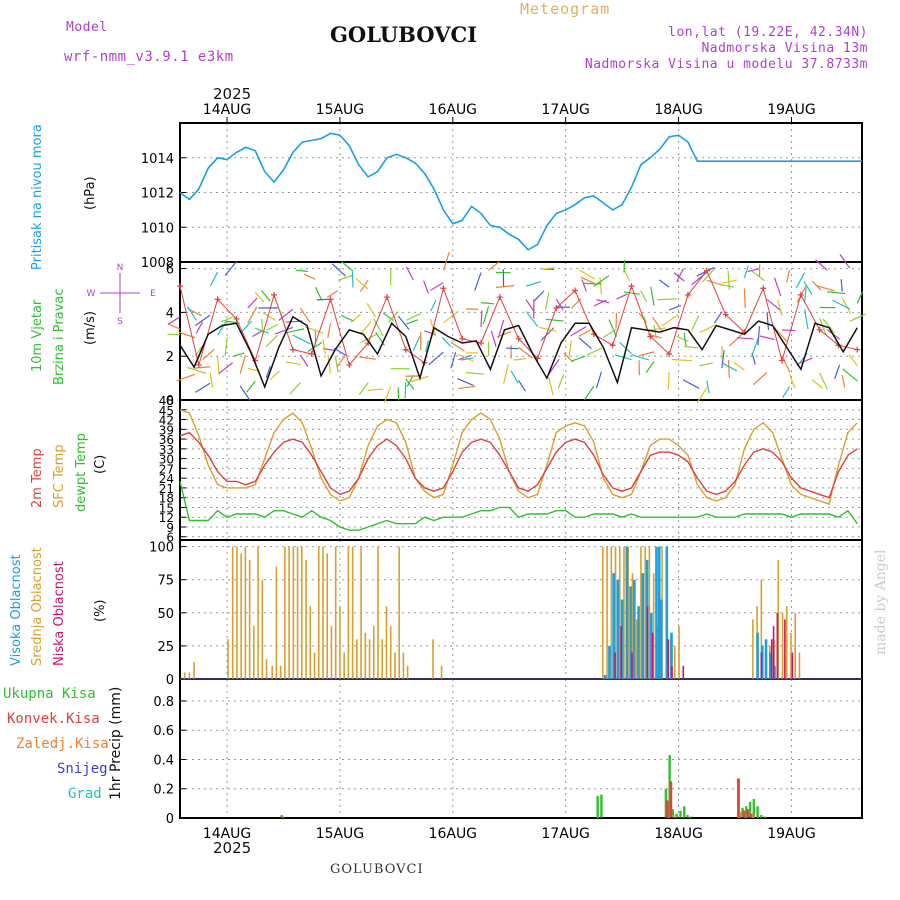 Image resolution: width=900 pixels, height=900 pixels. Describe the element at coordinates (520, 191) in the screenshot. I see `pressure-line` at that location.